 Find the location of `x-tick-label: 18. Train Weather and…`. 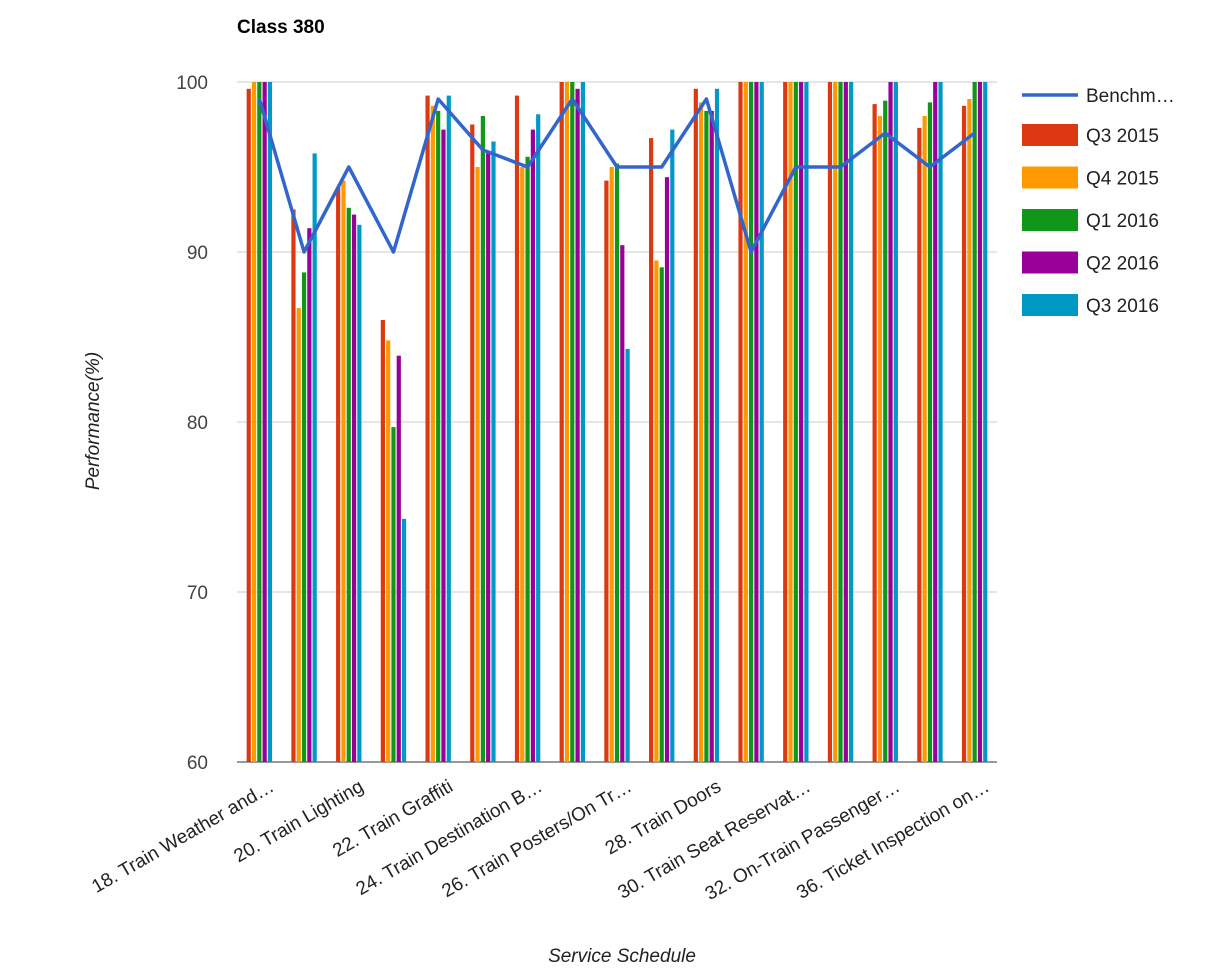

x-tick-label: 18. Train Weather and… is located at coordinates (182, 837).